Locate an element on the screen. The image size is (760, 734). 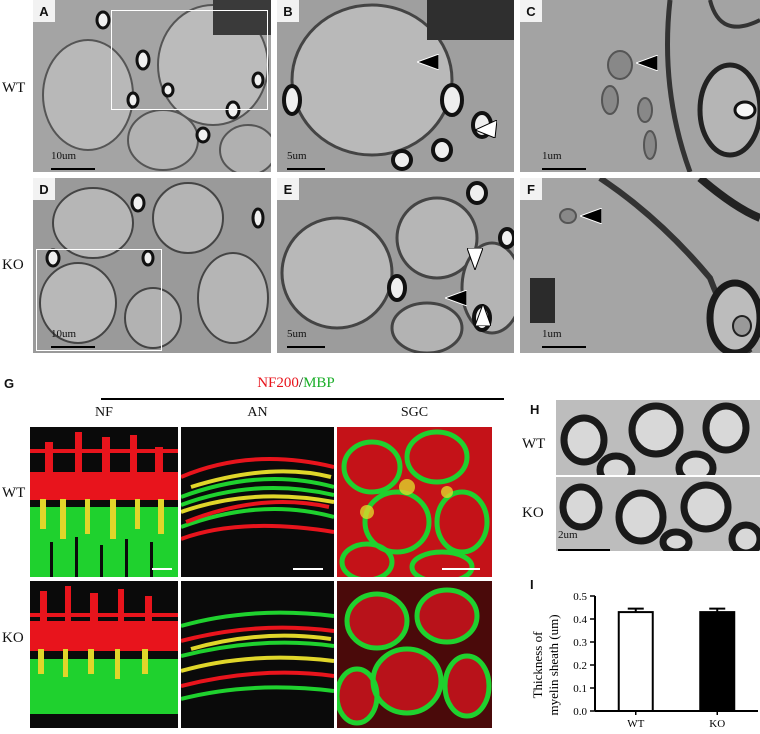
h-row-label-ko: KO is located at coordinates (533, 513).